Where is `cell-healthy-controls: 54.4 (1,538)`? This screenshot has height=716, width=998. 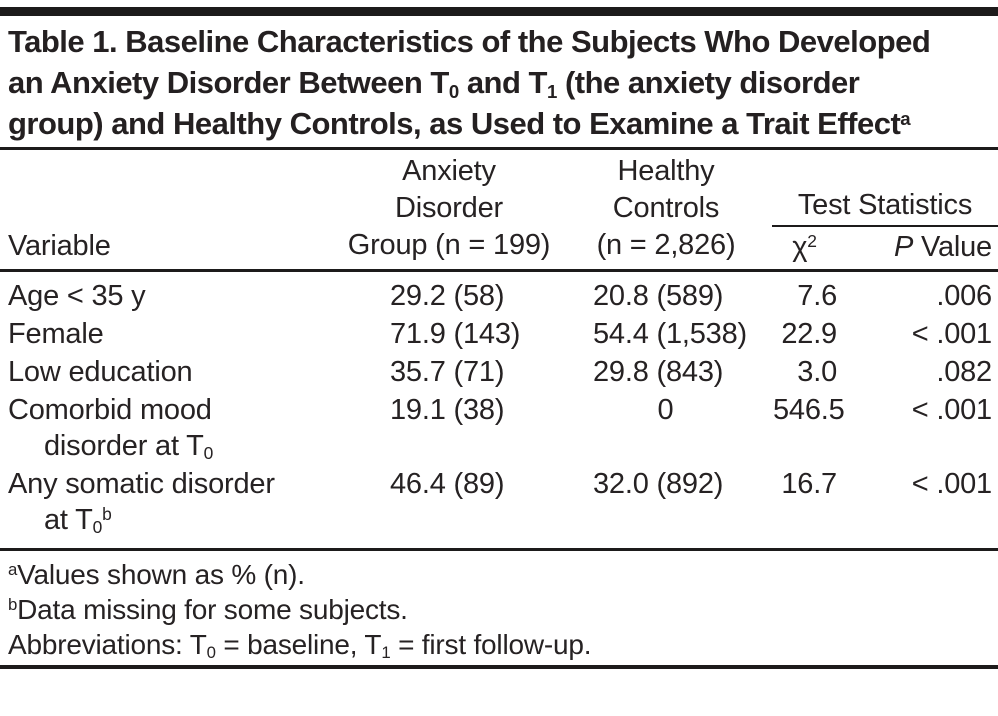 cell-healthy-controls: 54.4 (1,538) is located at coordinates (670, 333).